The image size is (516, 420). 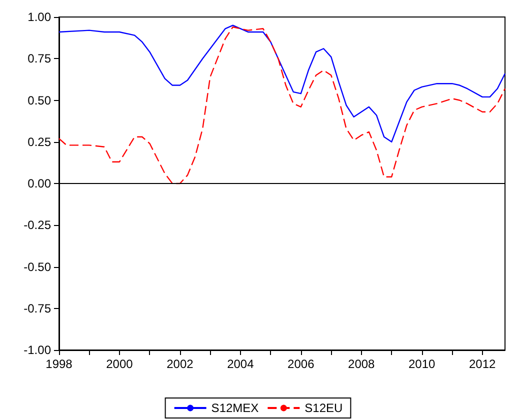 What do you see at coordinates (40, 59) in the screenshot?
I see `y-tick-label: 0.75` at bounding box center [40, 59].